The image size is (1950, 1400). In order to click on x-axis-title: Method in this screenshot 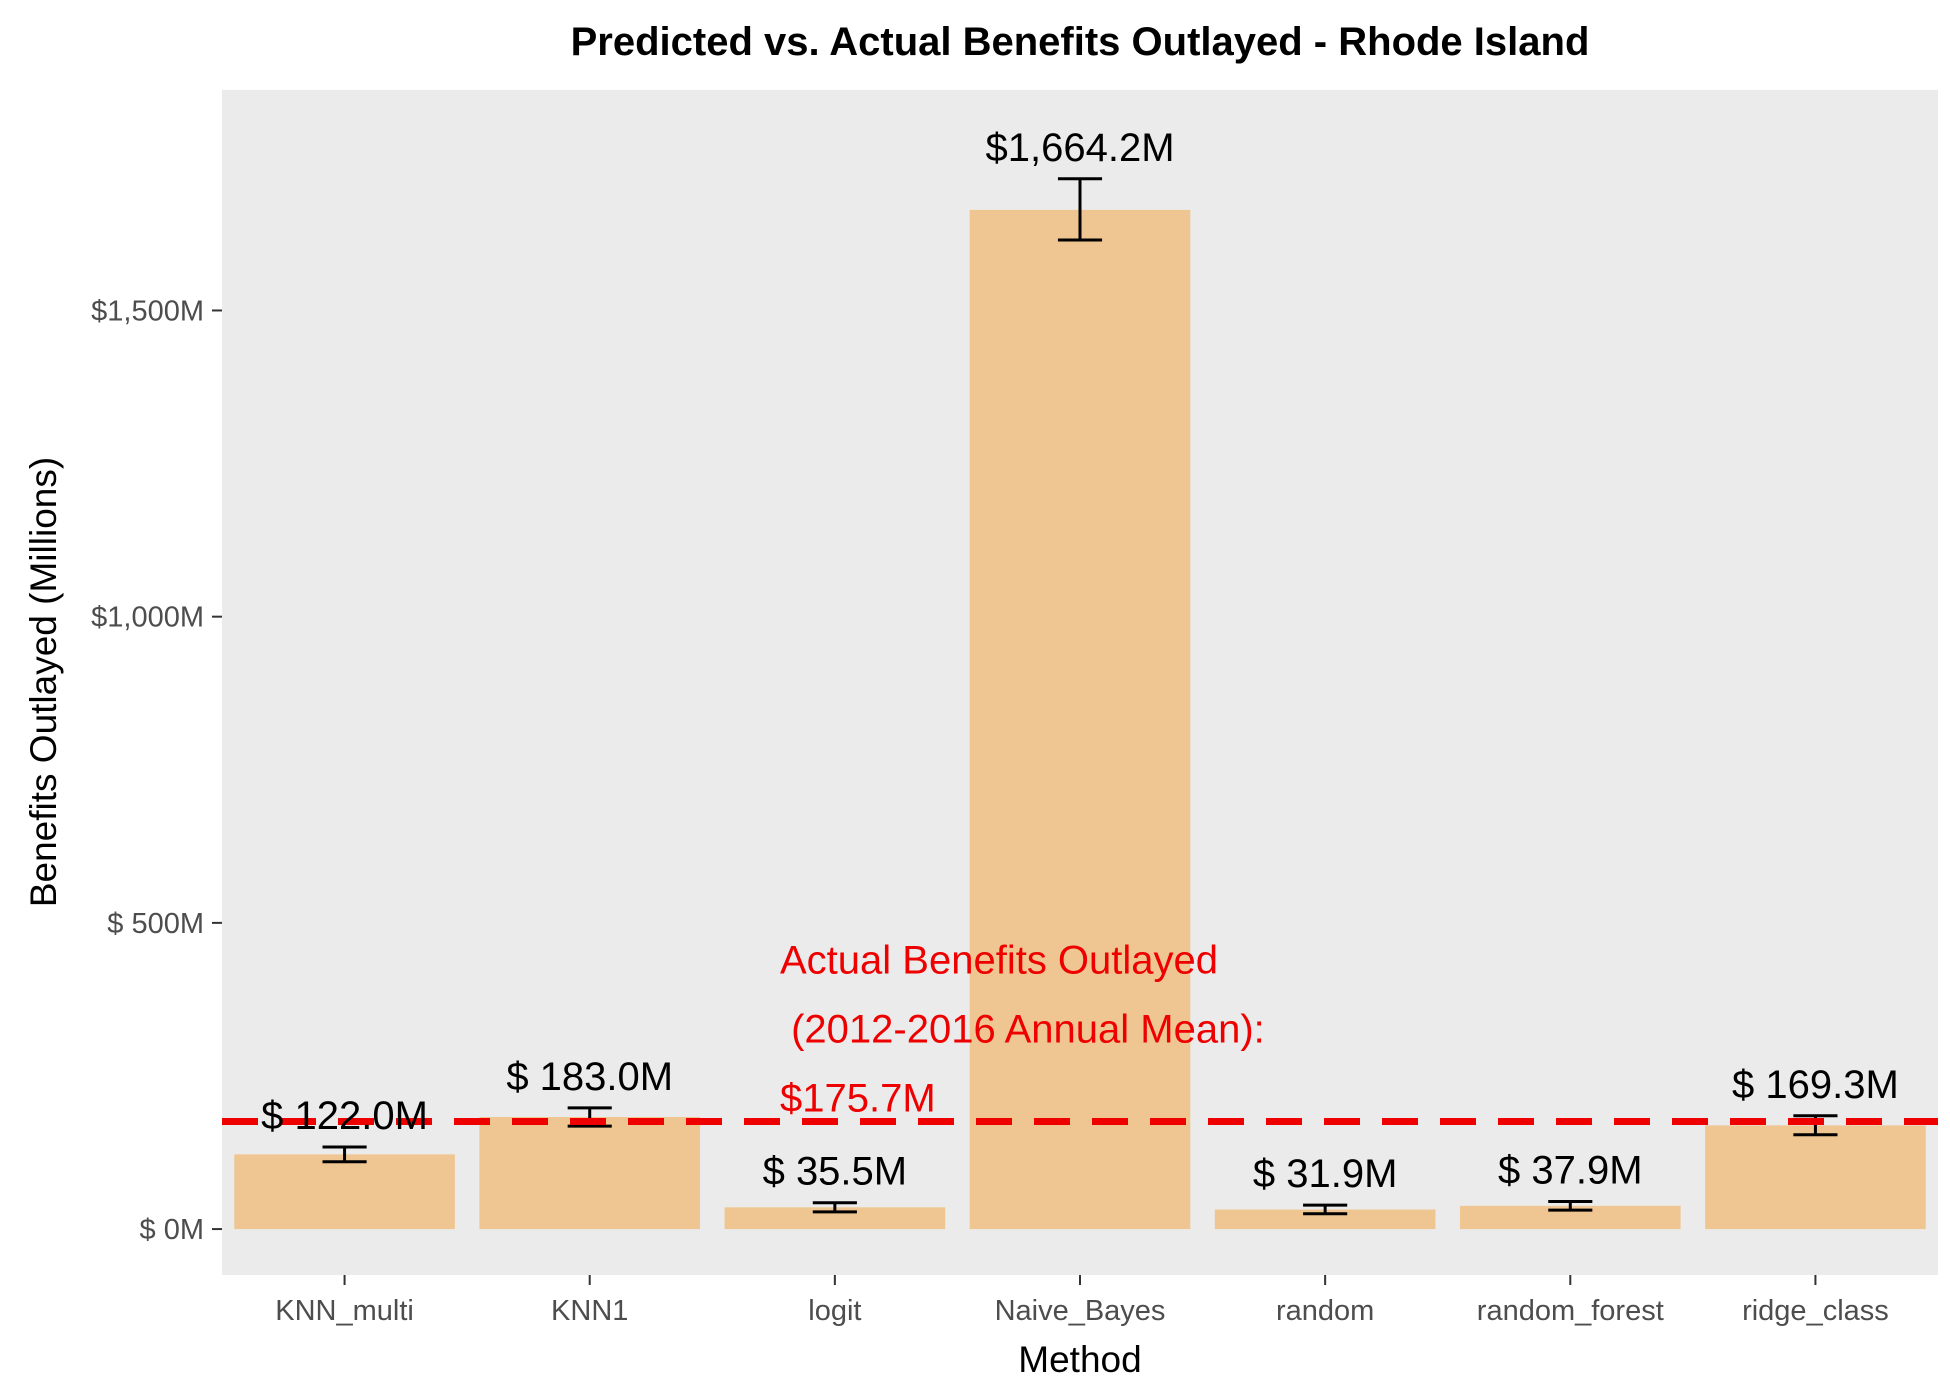, I will do `click(1079, 1359)`.